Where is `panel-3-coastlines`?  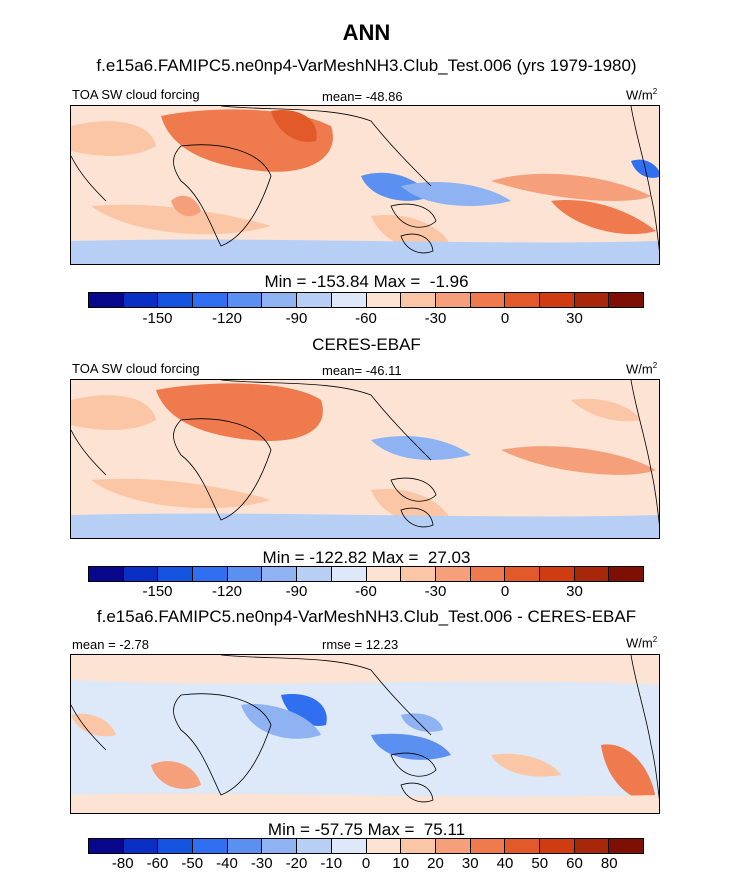
panel-3-coastlines is located at coordinates (365, 729).